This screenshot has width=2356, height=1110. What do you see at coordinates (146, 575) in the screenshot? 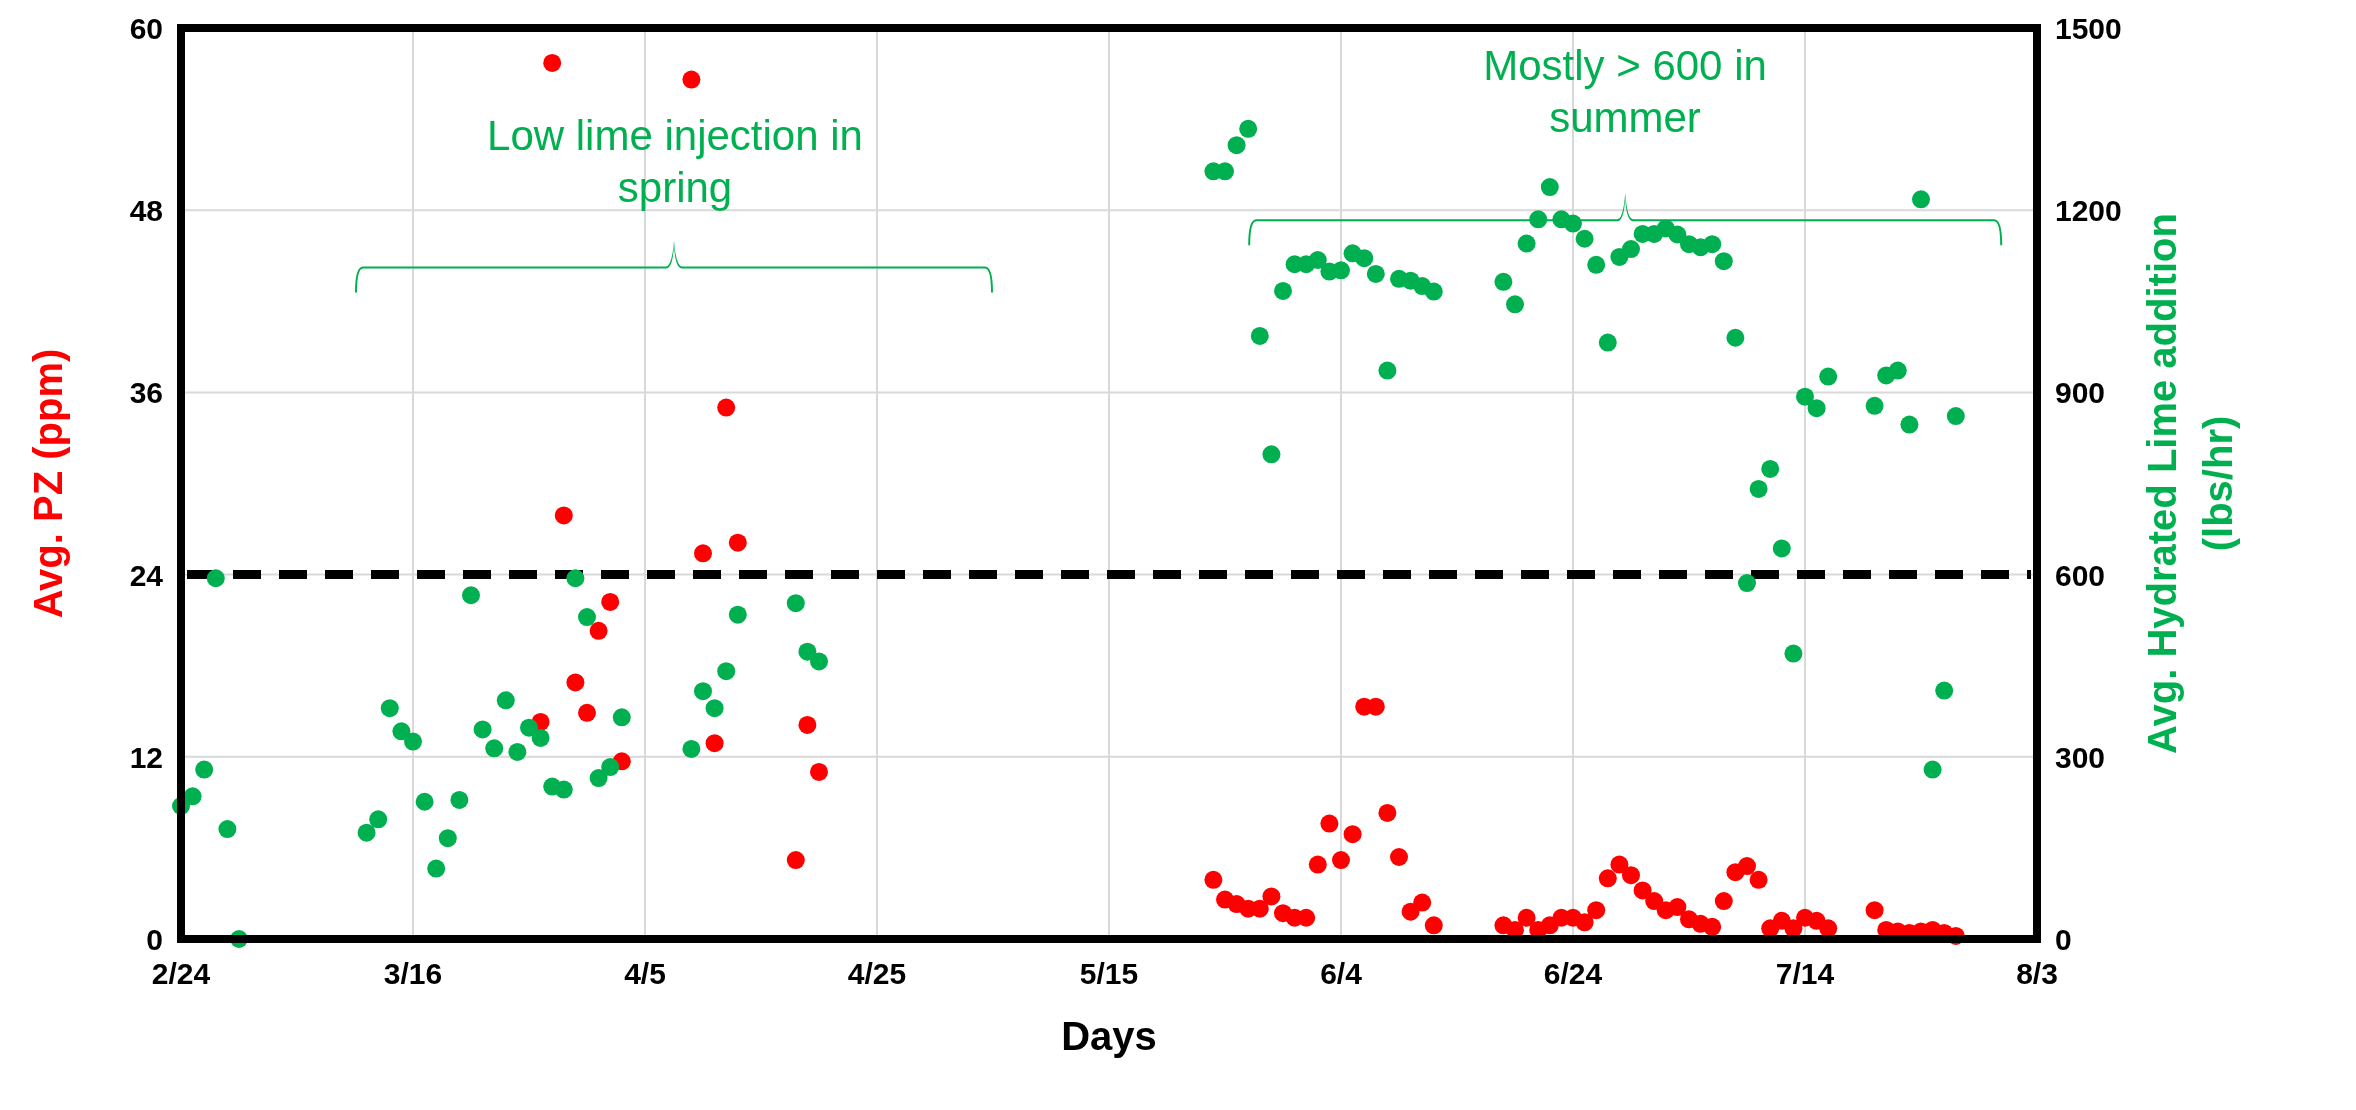
I see `y-tick-label: 24` at bounding box center [146, 575].